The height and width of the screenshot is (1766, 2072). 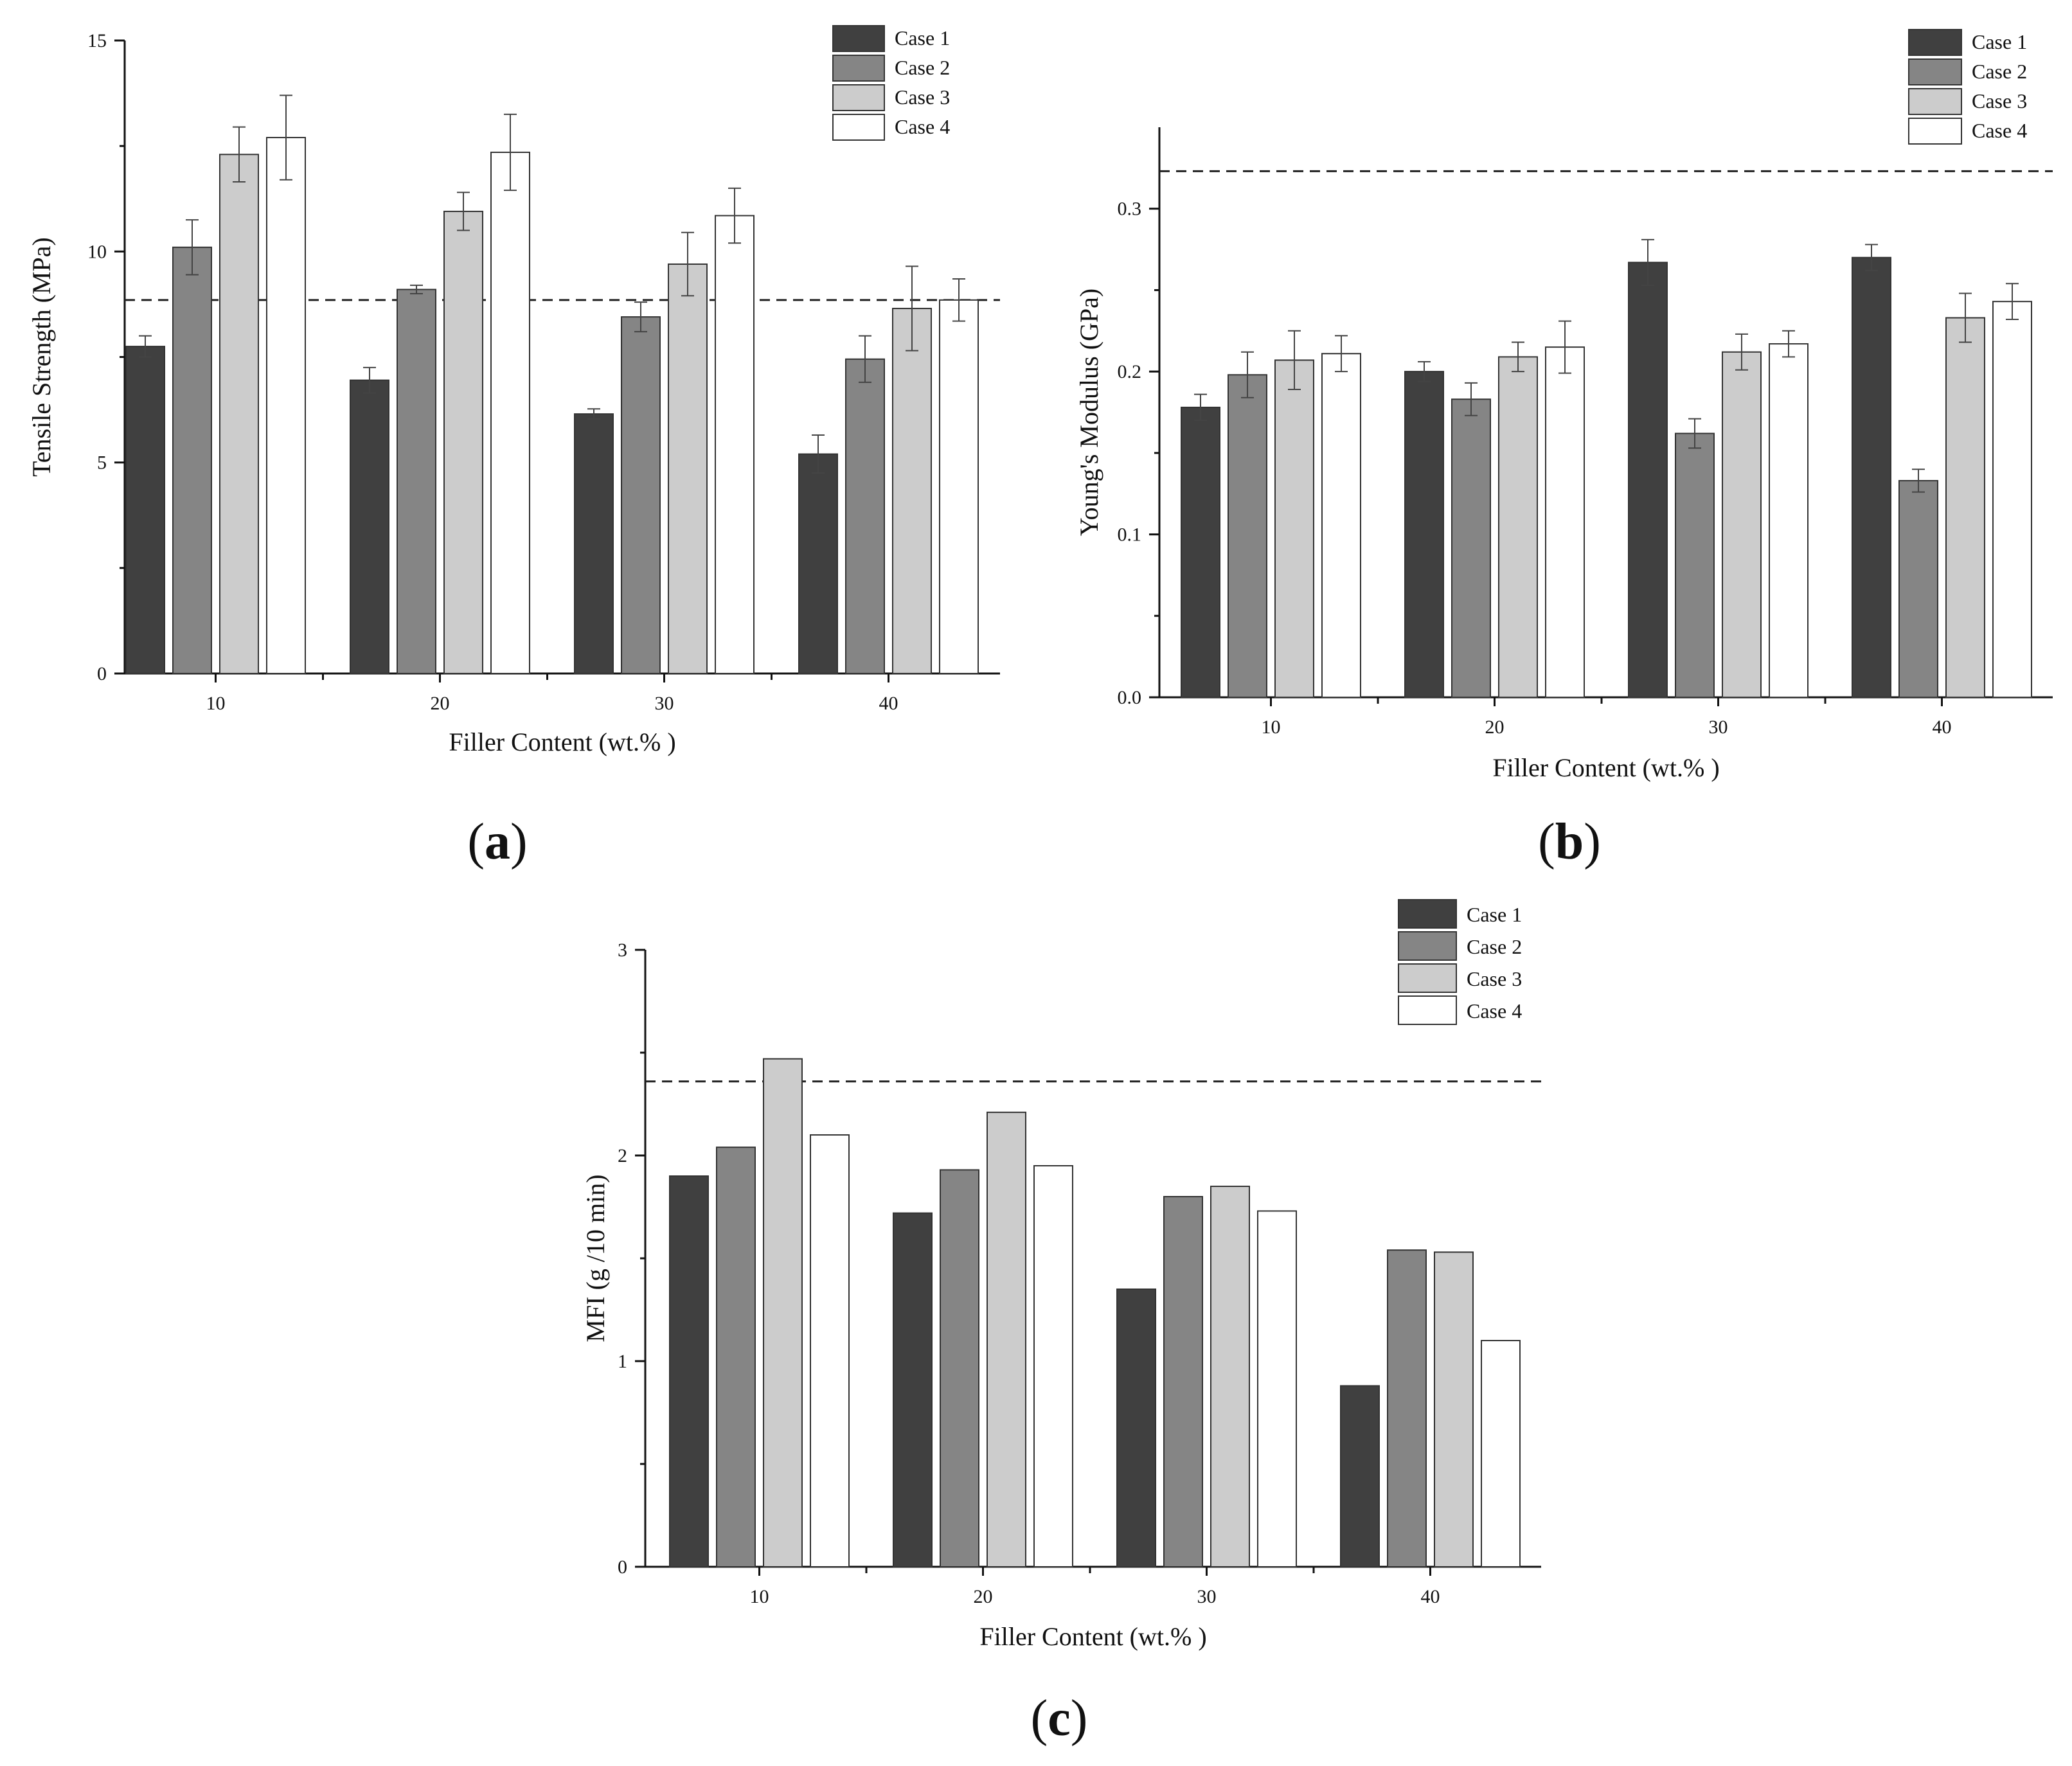 I want to click on y-axis-label: MFI (g /10 min), so click(x=595, y=1258).